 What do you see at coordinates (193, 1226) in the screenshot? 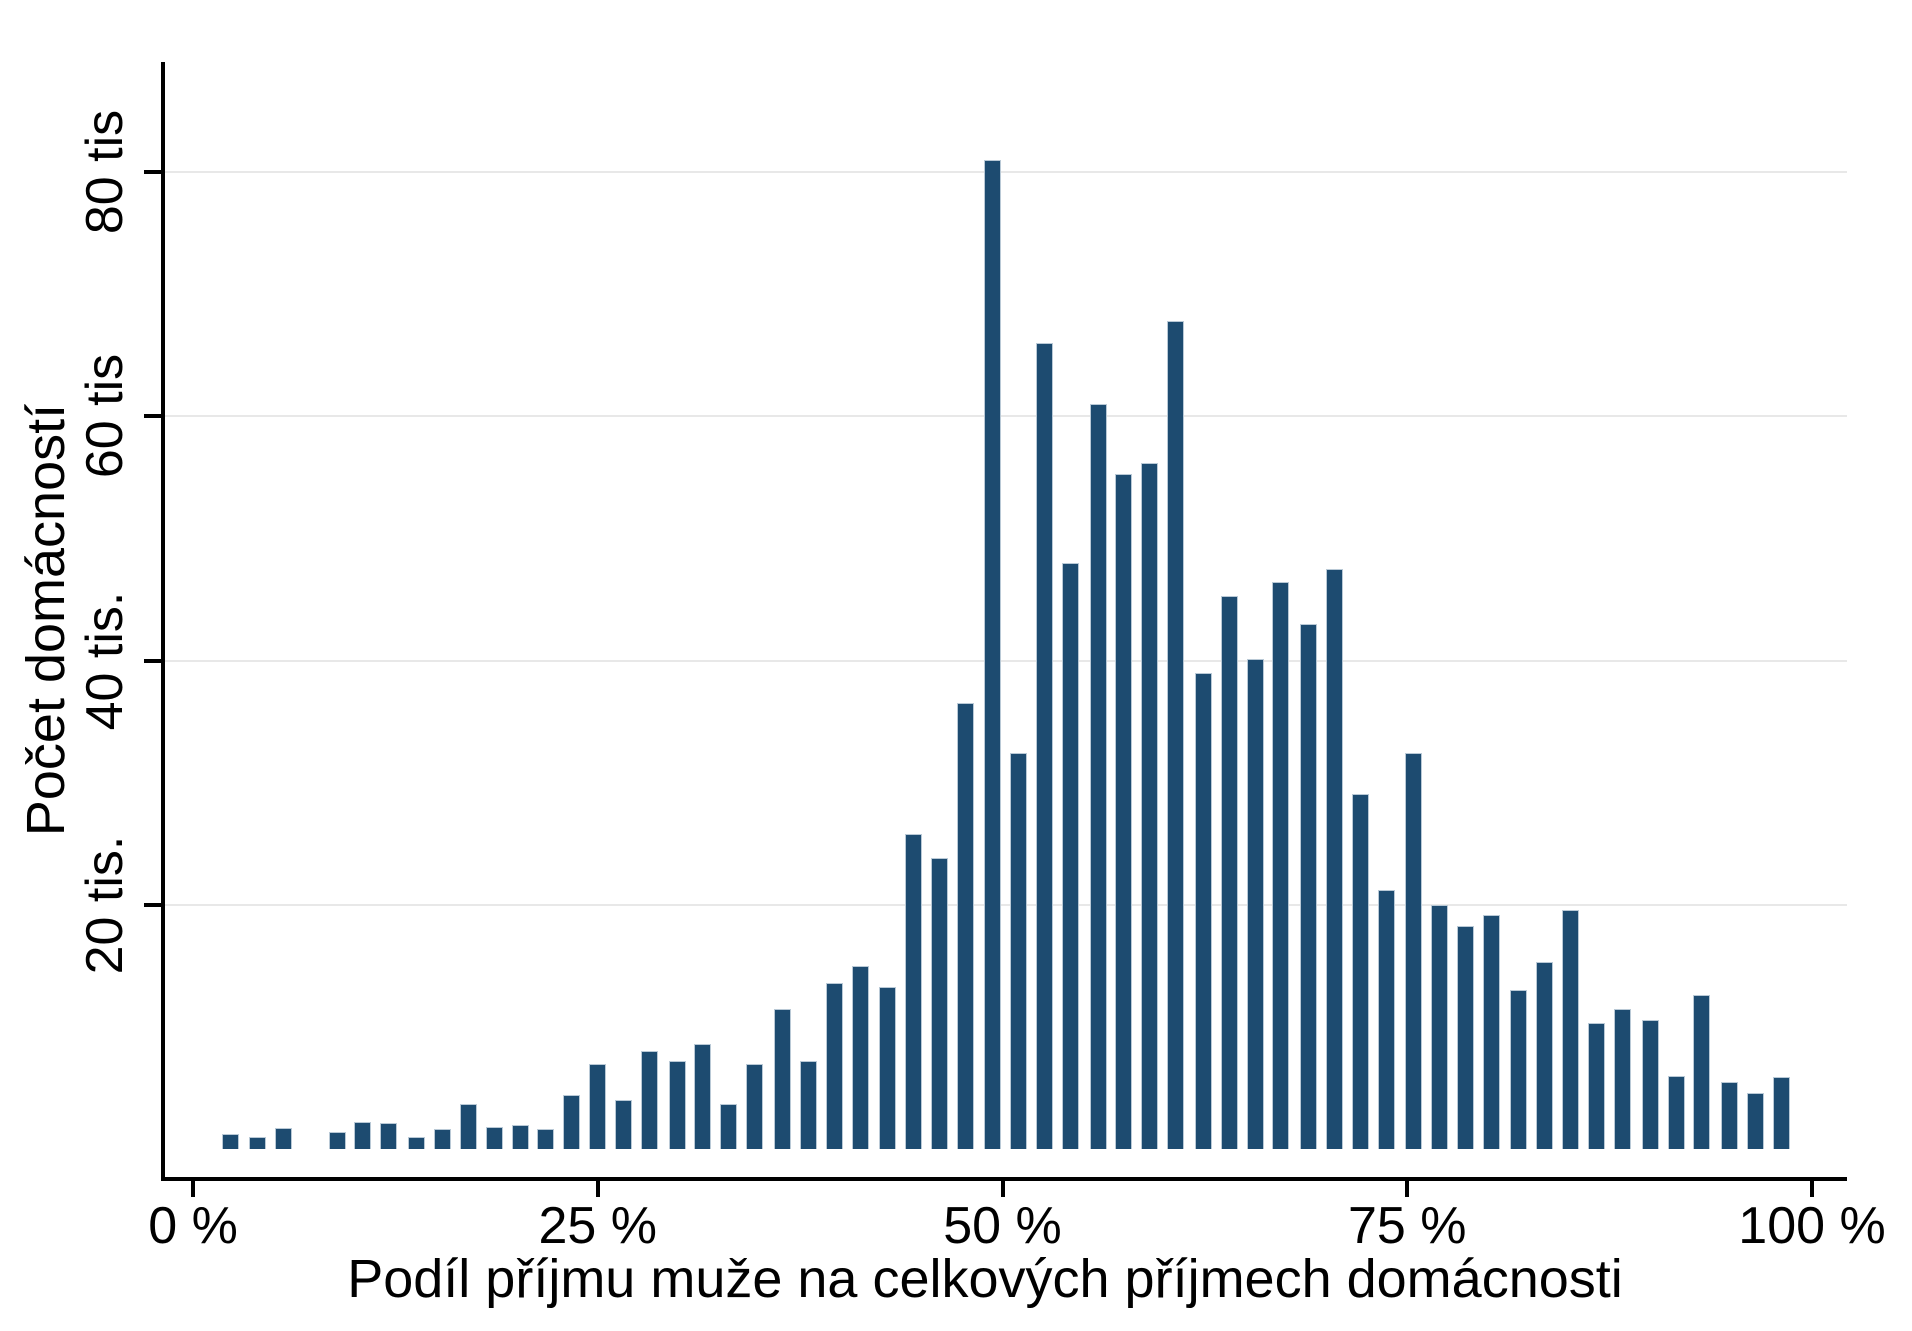
I see `x-tick-label: 0 %` at bounding box center [193, 1226].